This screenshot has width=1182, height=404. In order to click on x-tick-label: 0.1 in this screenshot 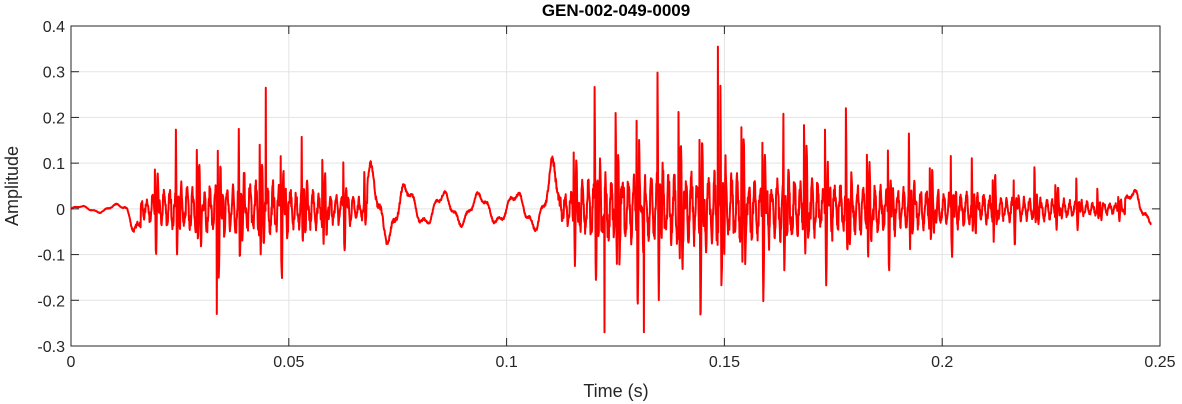, I will do `click(506, 362)`.